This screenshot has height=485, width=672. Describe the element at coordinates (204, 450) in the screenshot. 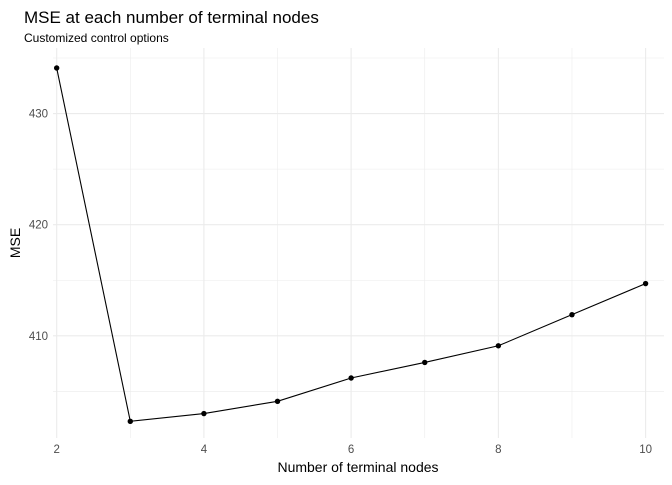

I see `x-tick-label: 4` at that location.